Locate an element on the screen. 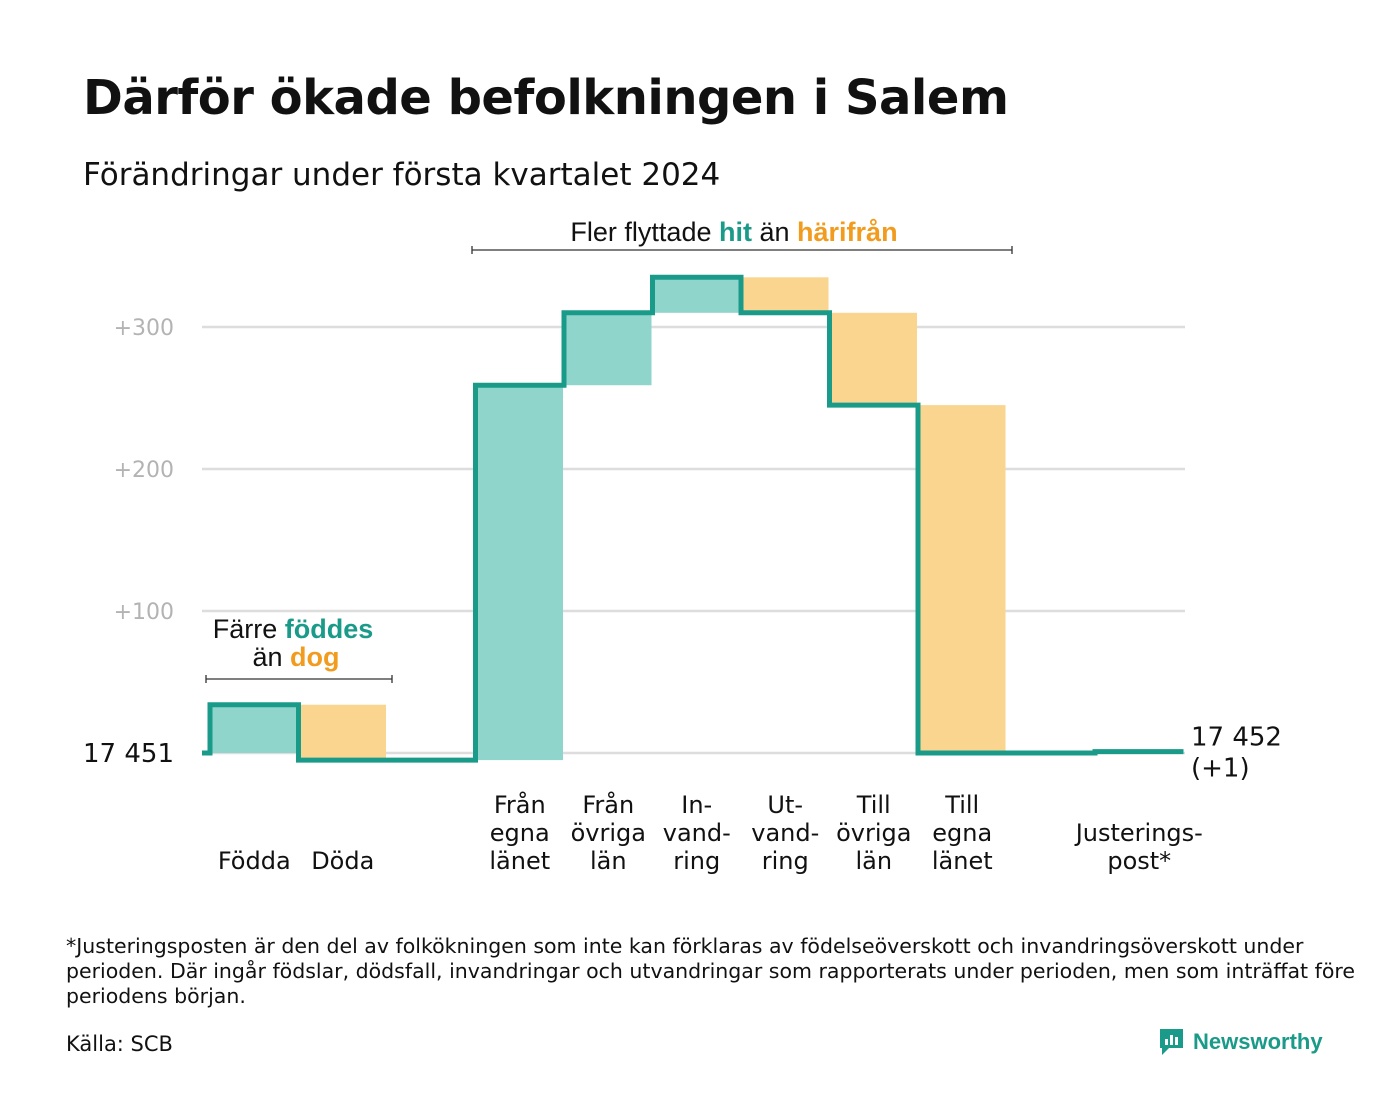 The height and width of the screenshot is (1120, 1400). category-label: Till egna länet is located at coordinates (962, 833).